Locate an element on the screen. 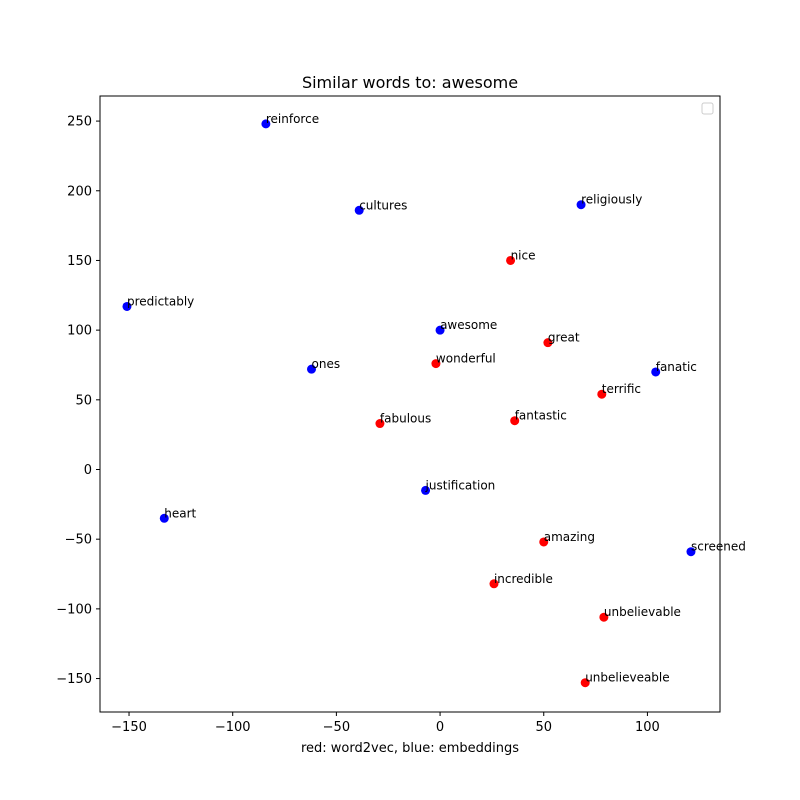 This screenshot has width=800, height=800. y-tick-label: 200 is located at coordinates (79, 191).